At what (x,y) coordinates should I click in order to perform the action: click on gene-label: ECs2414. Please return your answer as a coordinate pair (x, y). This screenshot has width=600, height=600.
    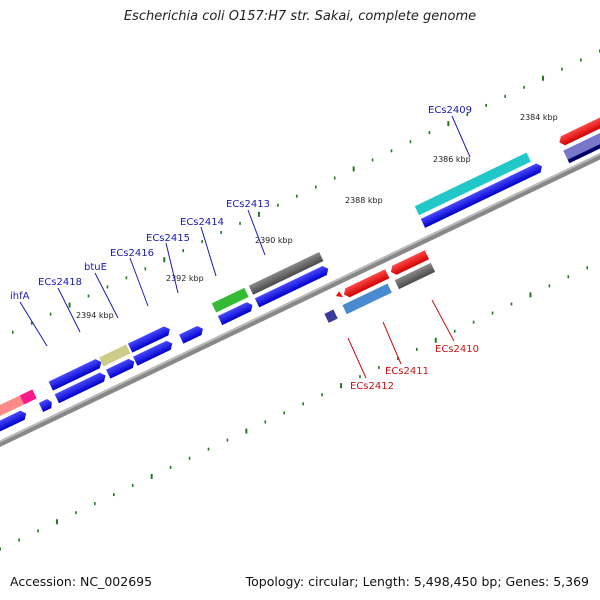
    Looking at the image, I should click on (202, 222).